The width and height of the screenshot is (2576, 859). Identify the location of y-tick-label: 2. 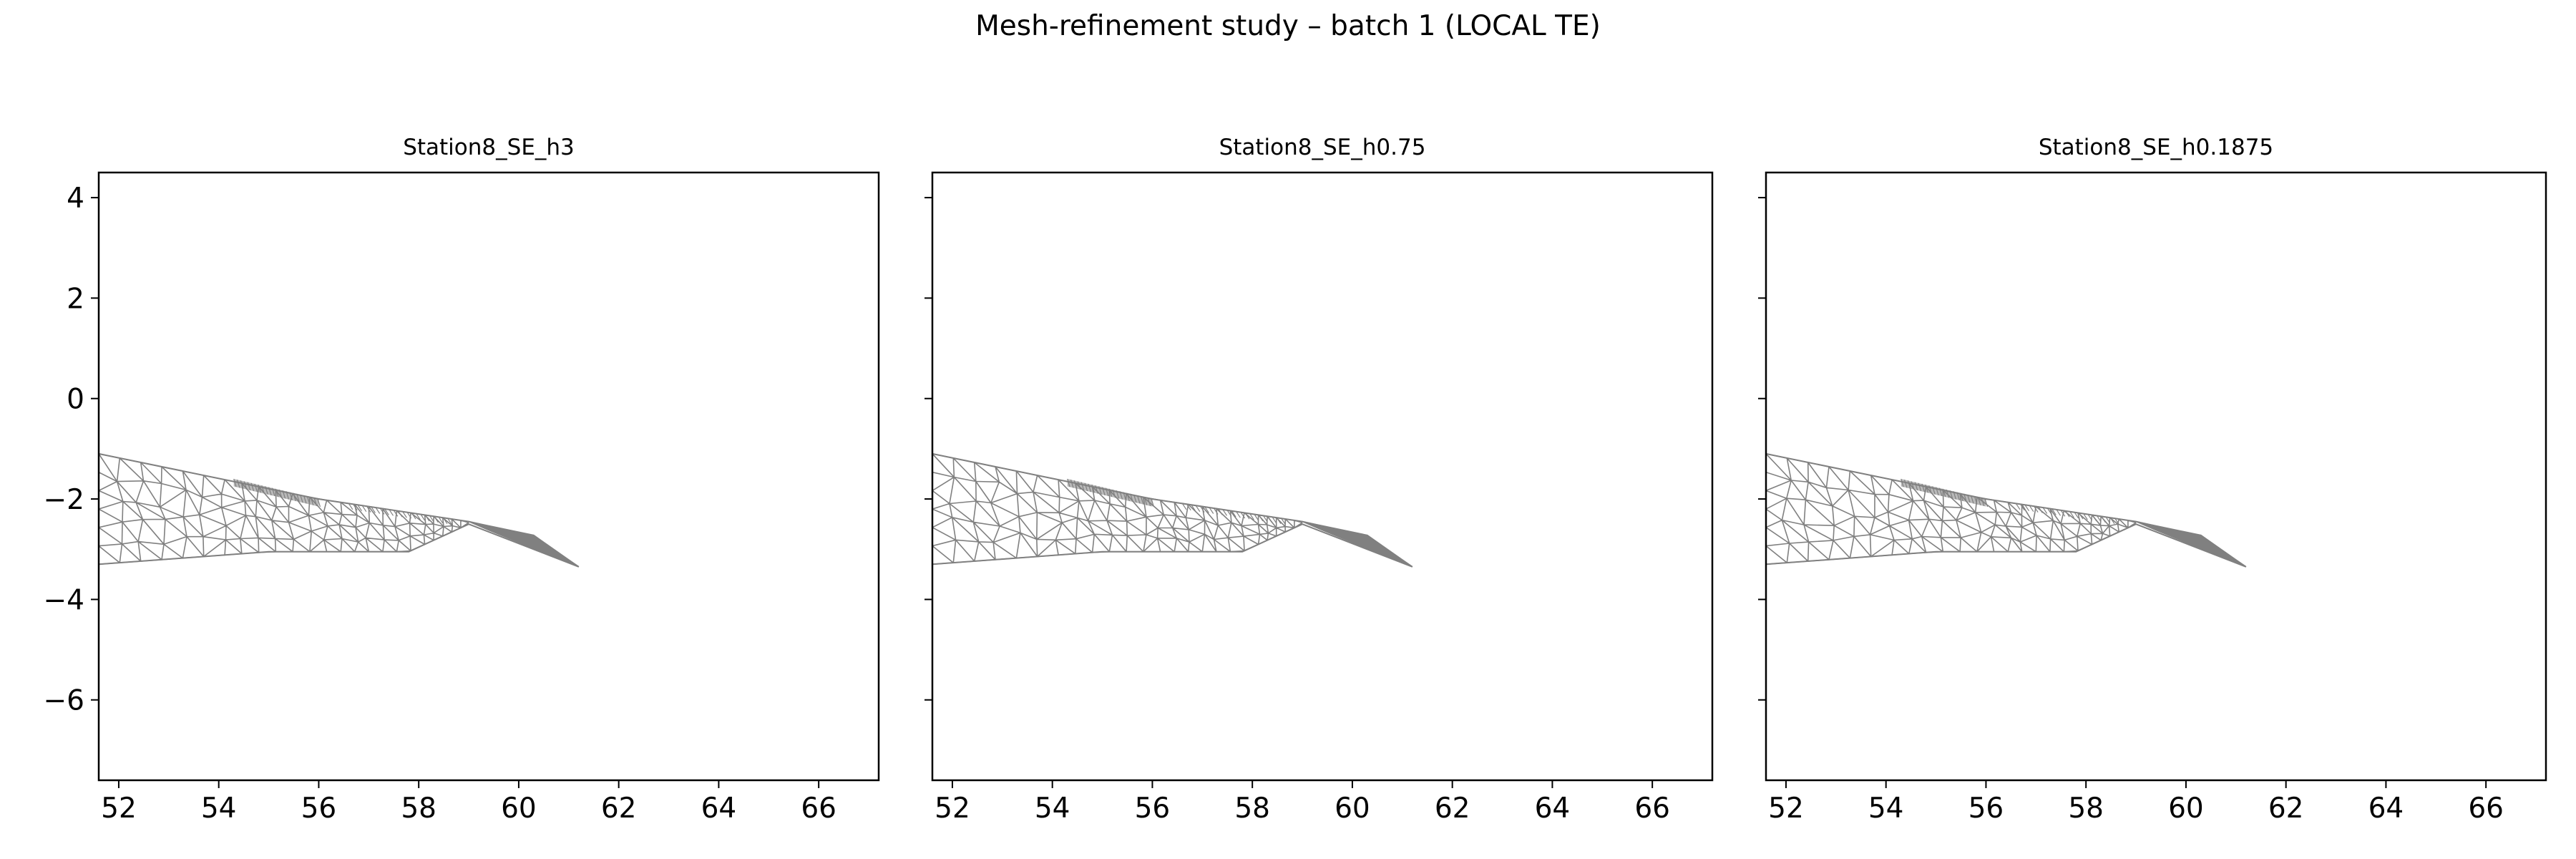
(75, 299).